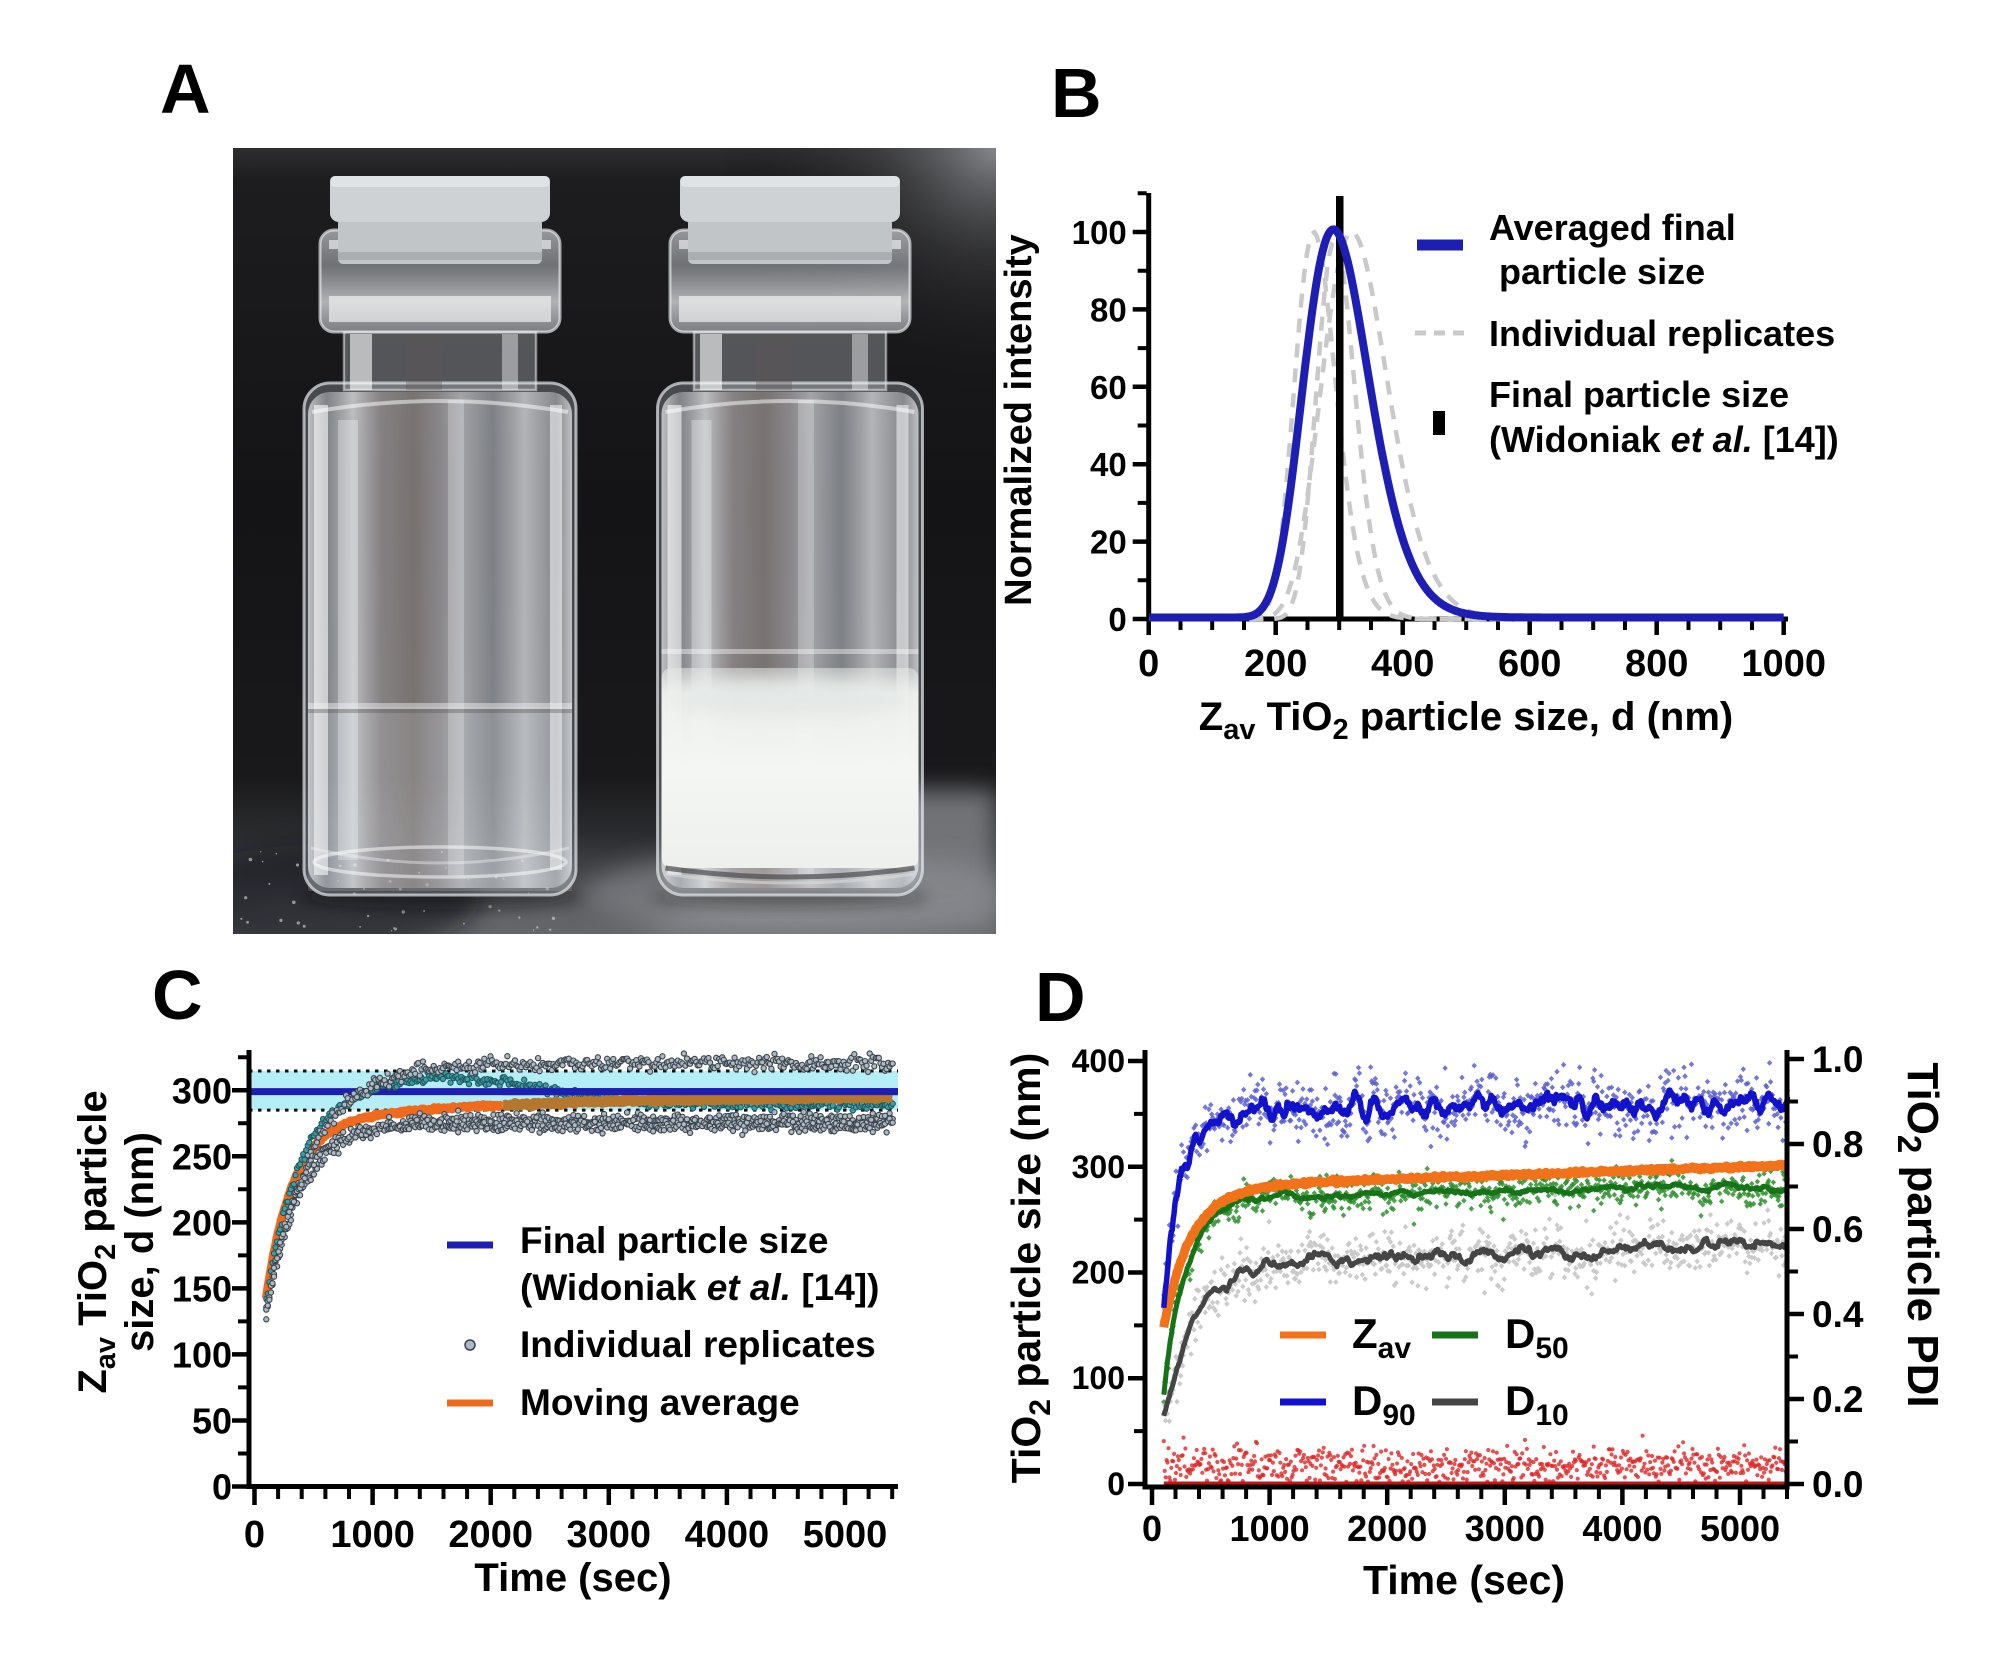  I want to click on svg-text: Averaged final, so click(1612, 227).